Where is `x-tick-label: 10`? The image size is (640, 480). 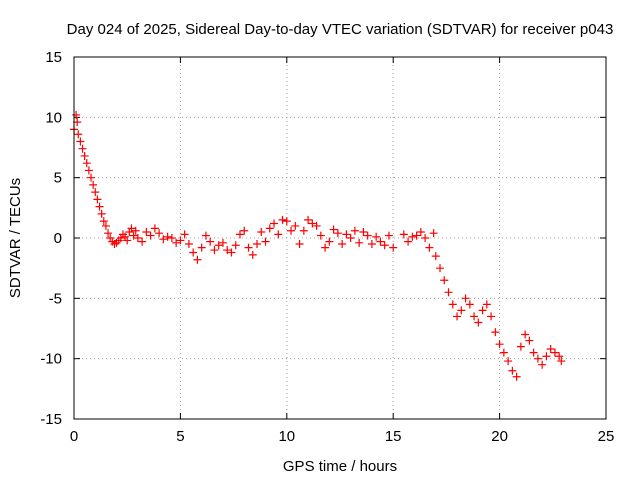 x-tick-label: 10 is located at coordinates (286, 436).